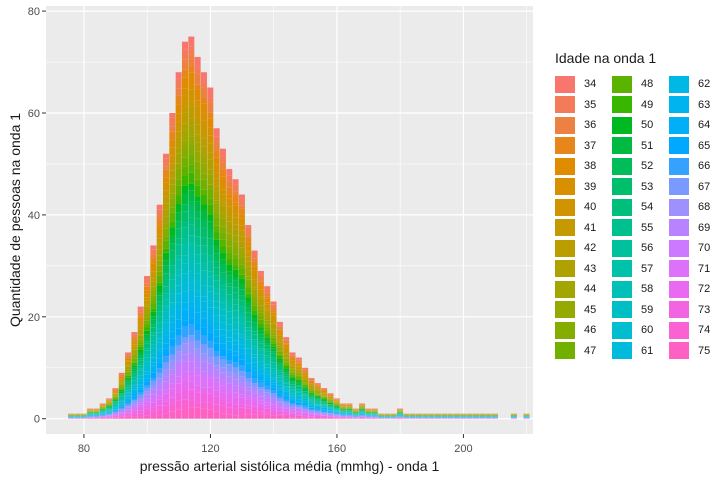  Describe the element at coordinates (337, 449) in the screenshot. I see `x-tick-label: 160` at that location.